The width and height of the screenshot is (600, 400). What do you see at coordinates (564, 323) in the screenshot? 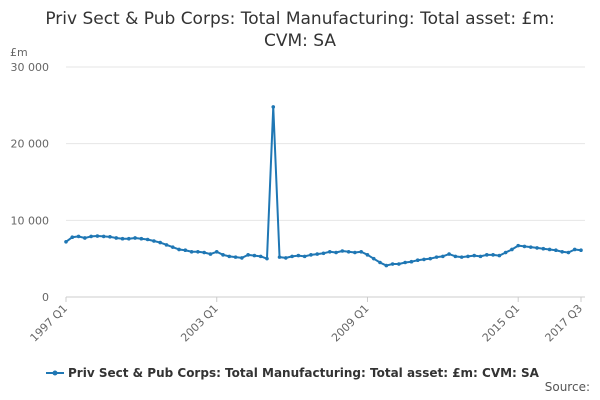
I see `x-tick-label: 2017 Q3` at bounding box center [564, 323].